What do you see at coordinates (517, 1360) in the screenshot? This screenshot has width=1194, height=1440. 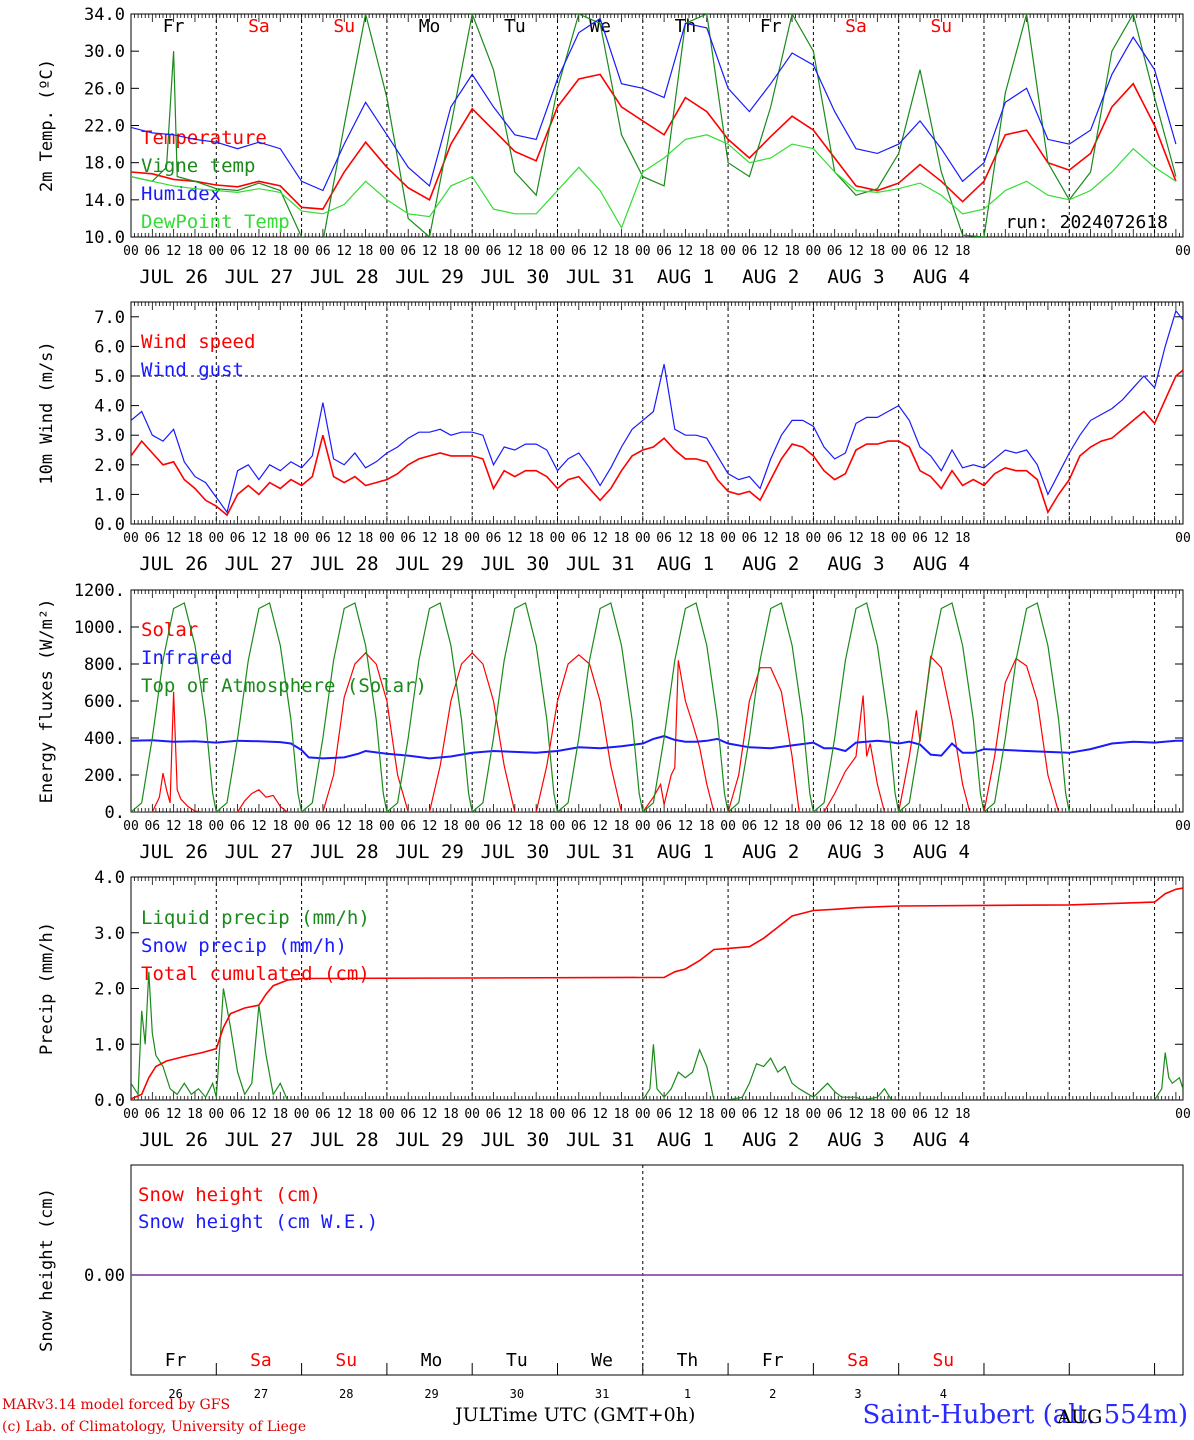 I see `weekday-label: Tu` at bounding box center [517, 1360].